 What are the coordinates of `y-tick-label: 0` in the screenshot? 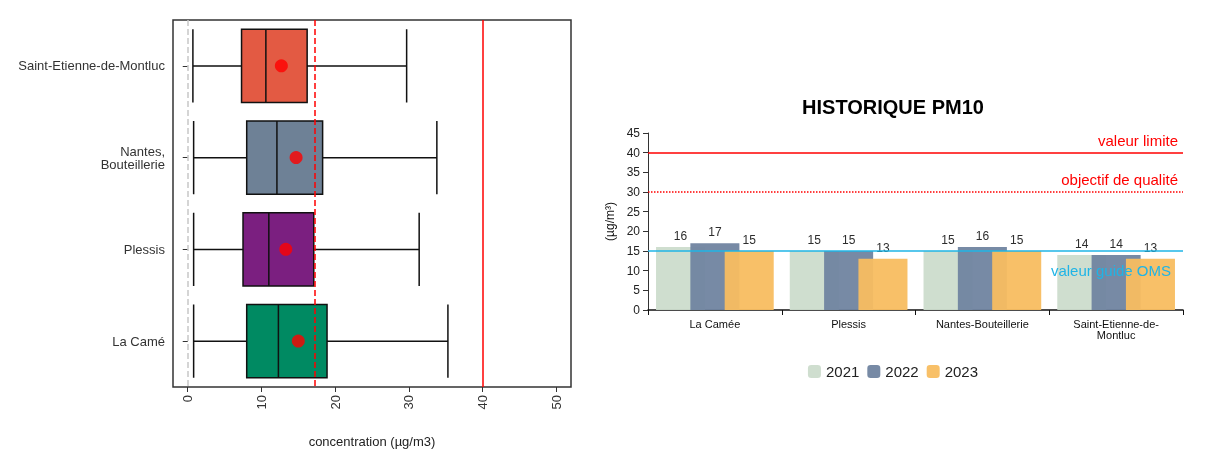 It's located at (637, 310).